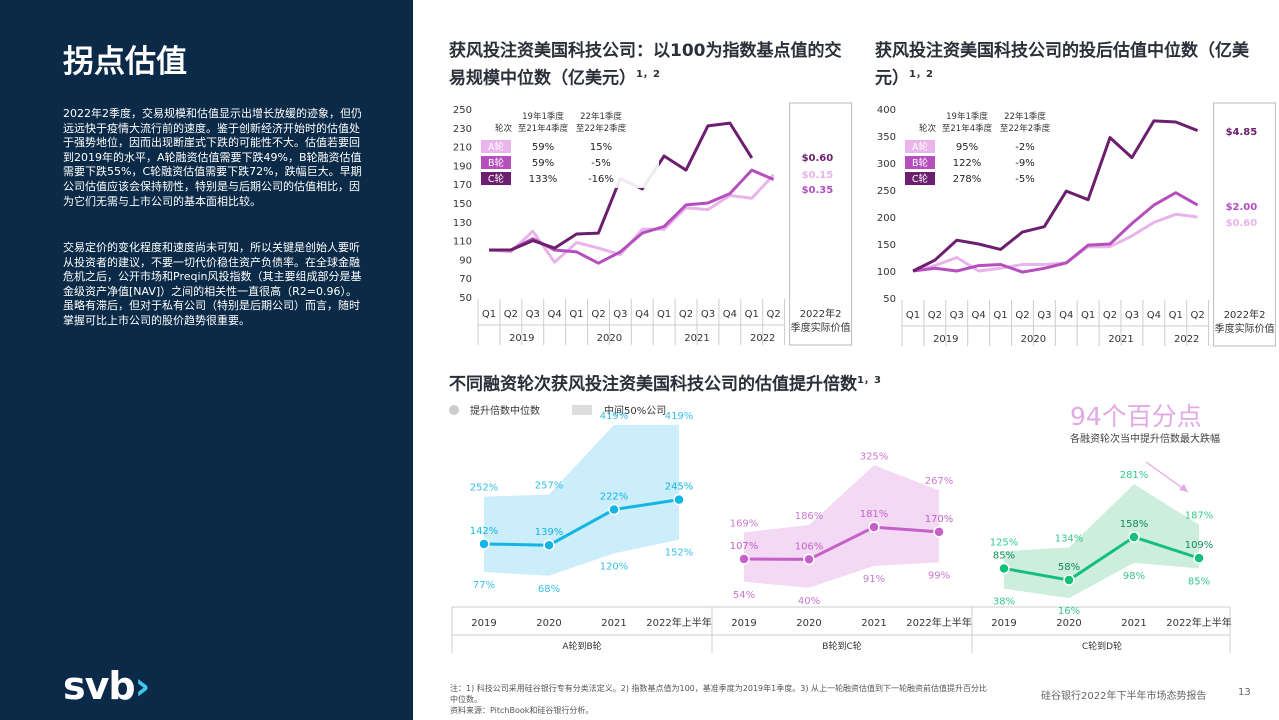  Describe the element at coordinates (462, 242) in the screenshot. I see `y-tick-label: 110` at that location.